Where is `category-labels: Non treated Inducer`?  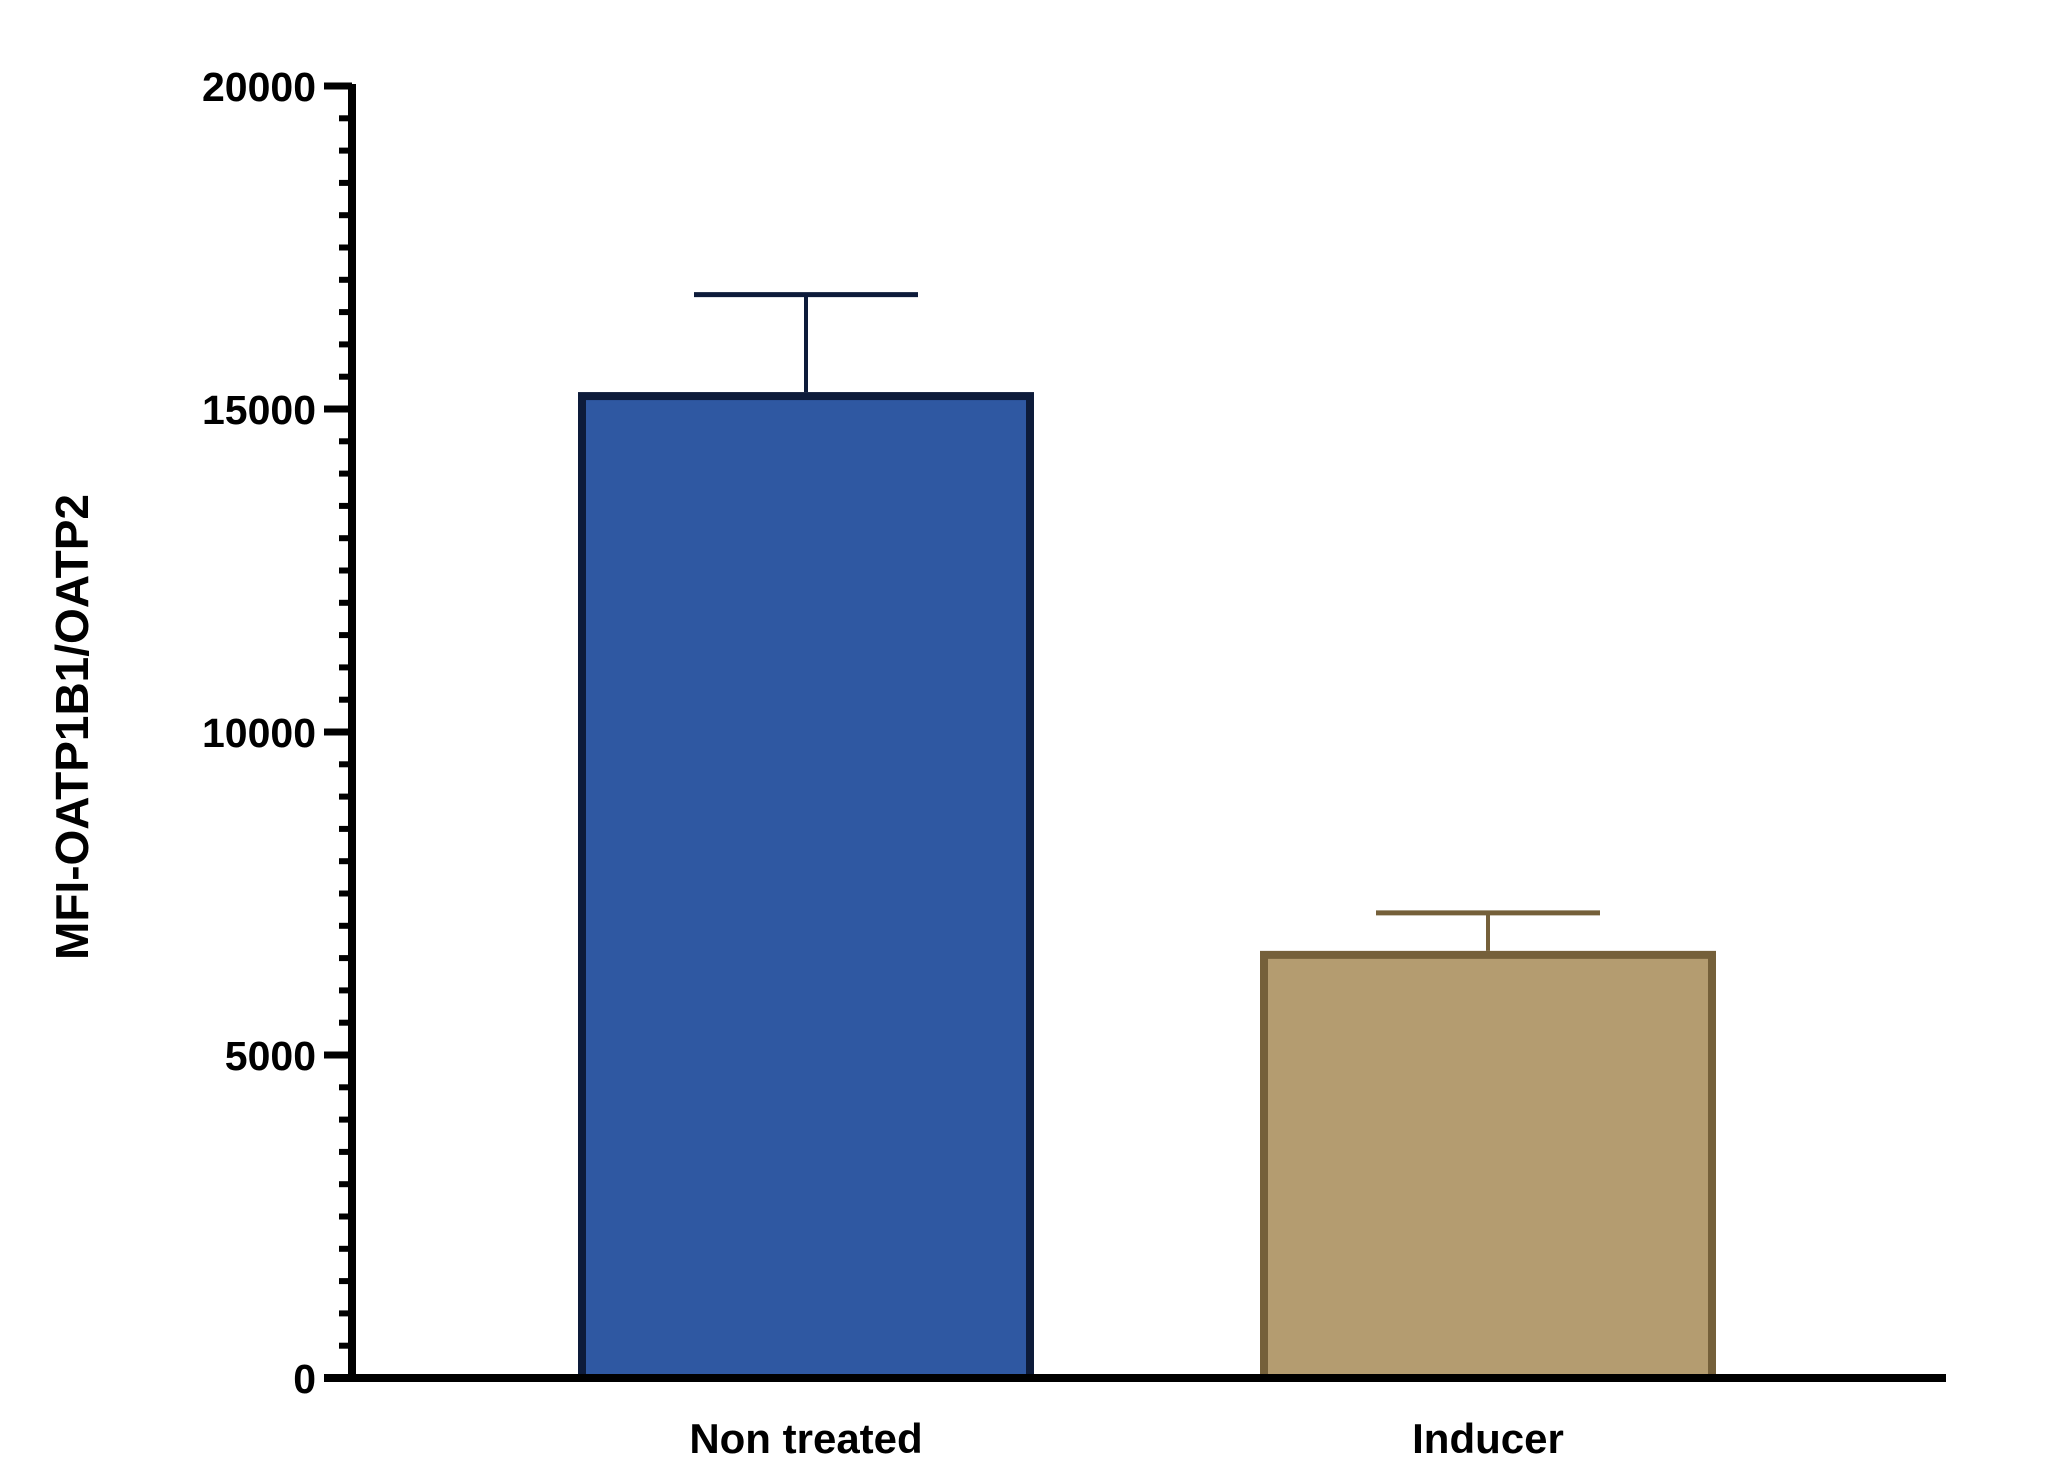
category-labels: Non treated Inducer is located at coordinates (1126, 1438).